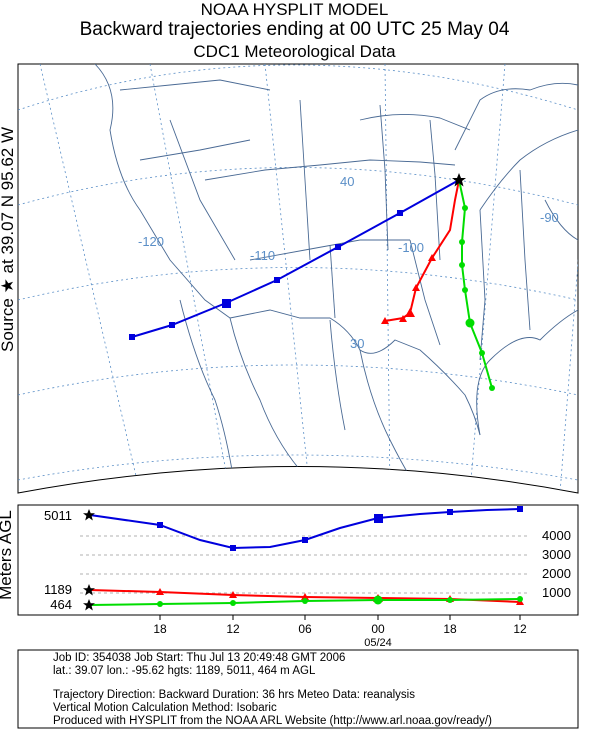 Image resolution: width=589 pixels, height=730 pixels. I want to click on lat-label-30: 30, so click(357, 343).